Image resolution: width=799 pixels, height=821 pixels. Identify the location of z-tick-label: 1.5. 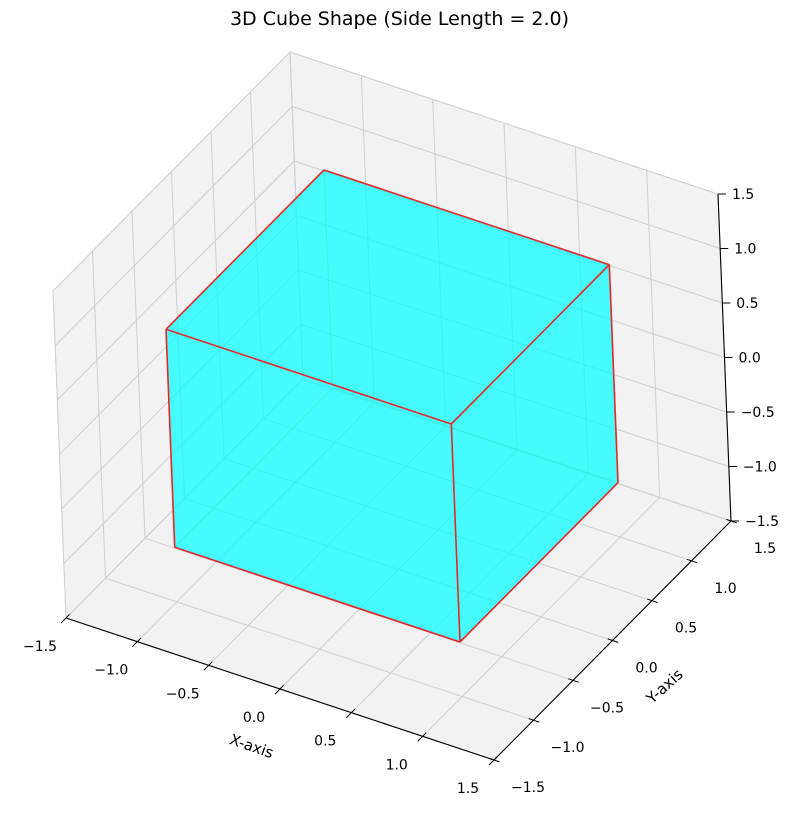
(743, 195).